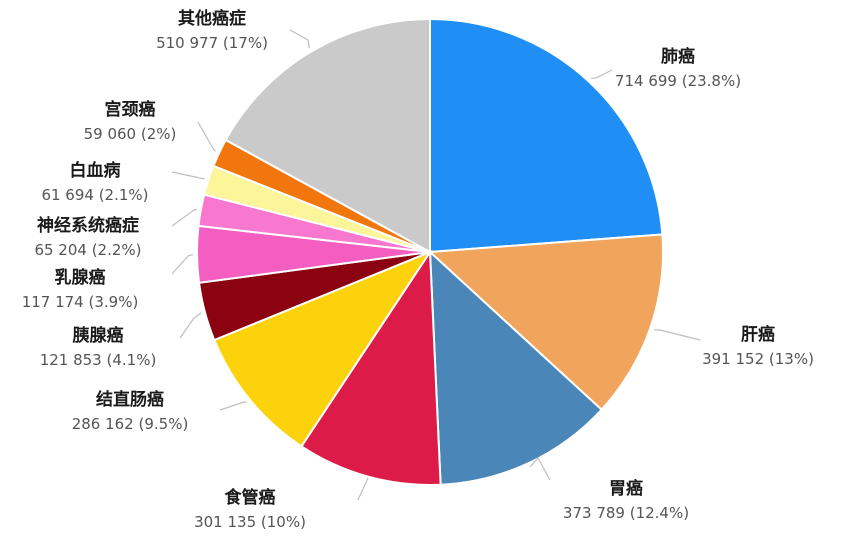 This screenshot has width=866, height=537. I want to click on slice-value-label-5: 286 162 (9.5%), so click(130, 424).